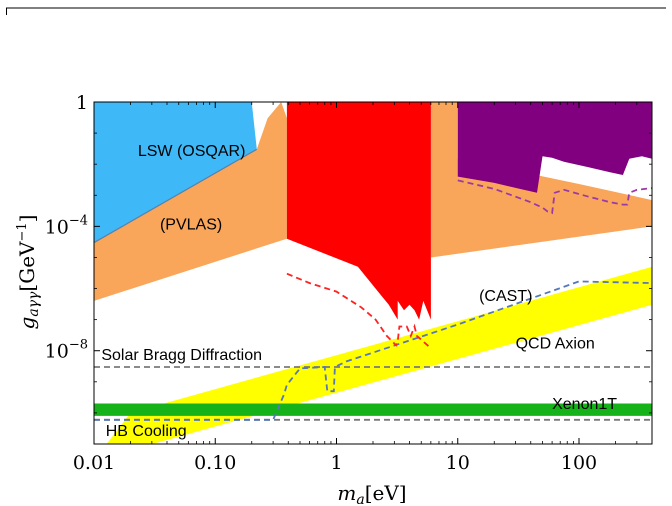 This screenshot has height=506, width=672. What do you see at coordinates (579, 463) in the screenshot?
I see `x-tick-label: 100` at bounding box center [579, 463].